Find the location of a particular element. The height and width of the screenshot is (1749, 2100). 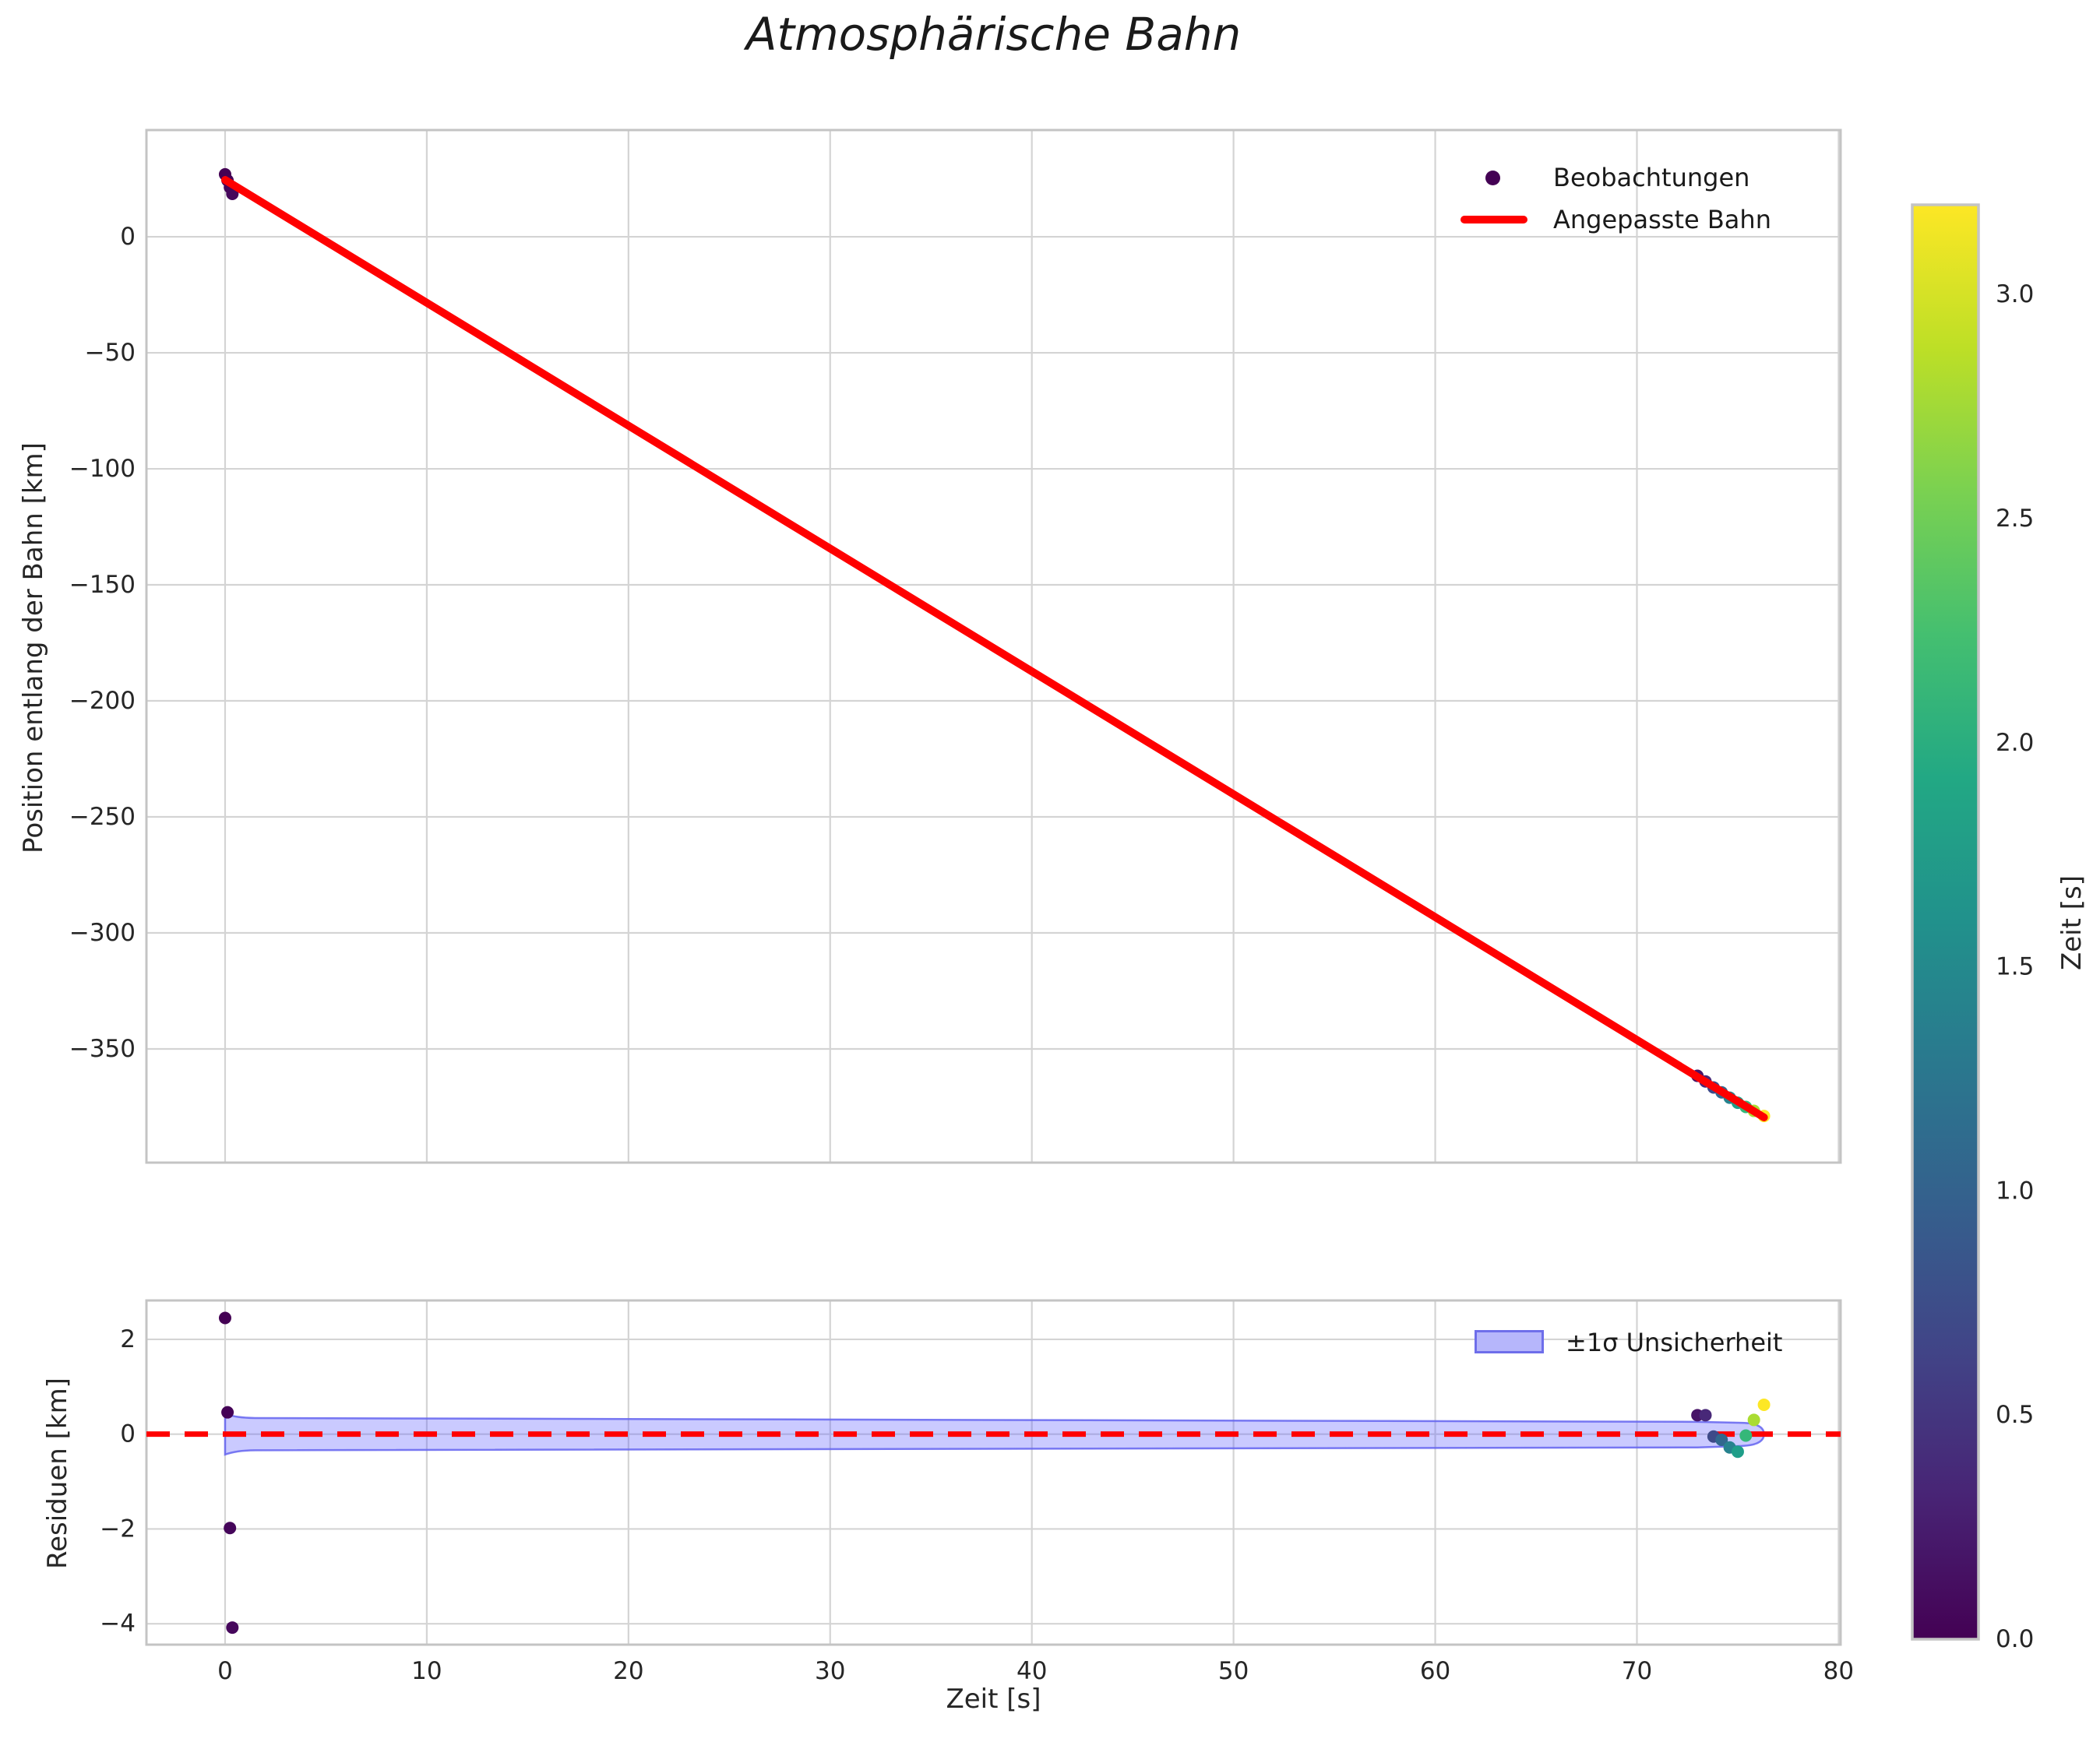

colorbar is located at coordinates (1945, 922).